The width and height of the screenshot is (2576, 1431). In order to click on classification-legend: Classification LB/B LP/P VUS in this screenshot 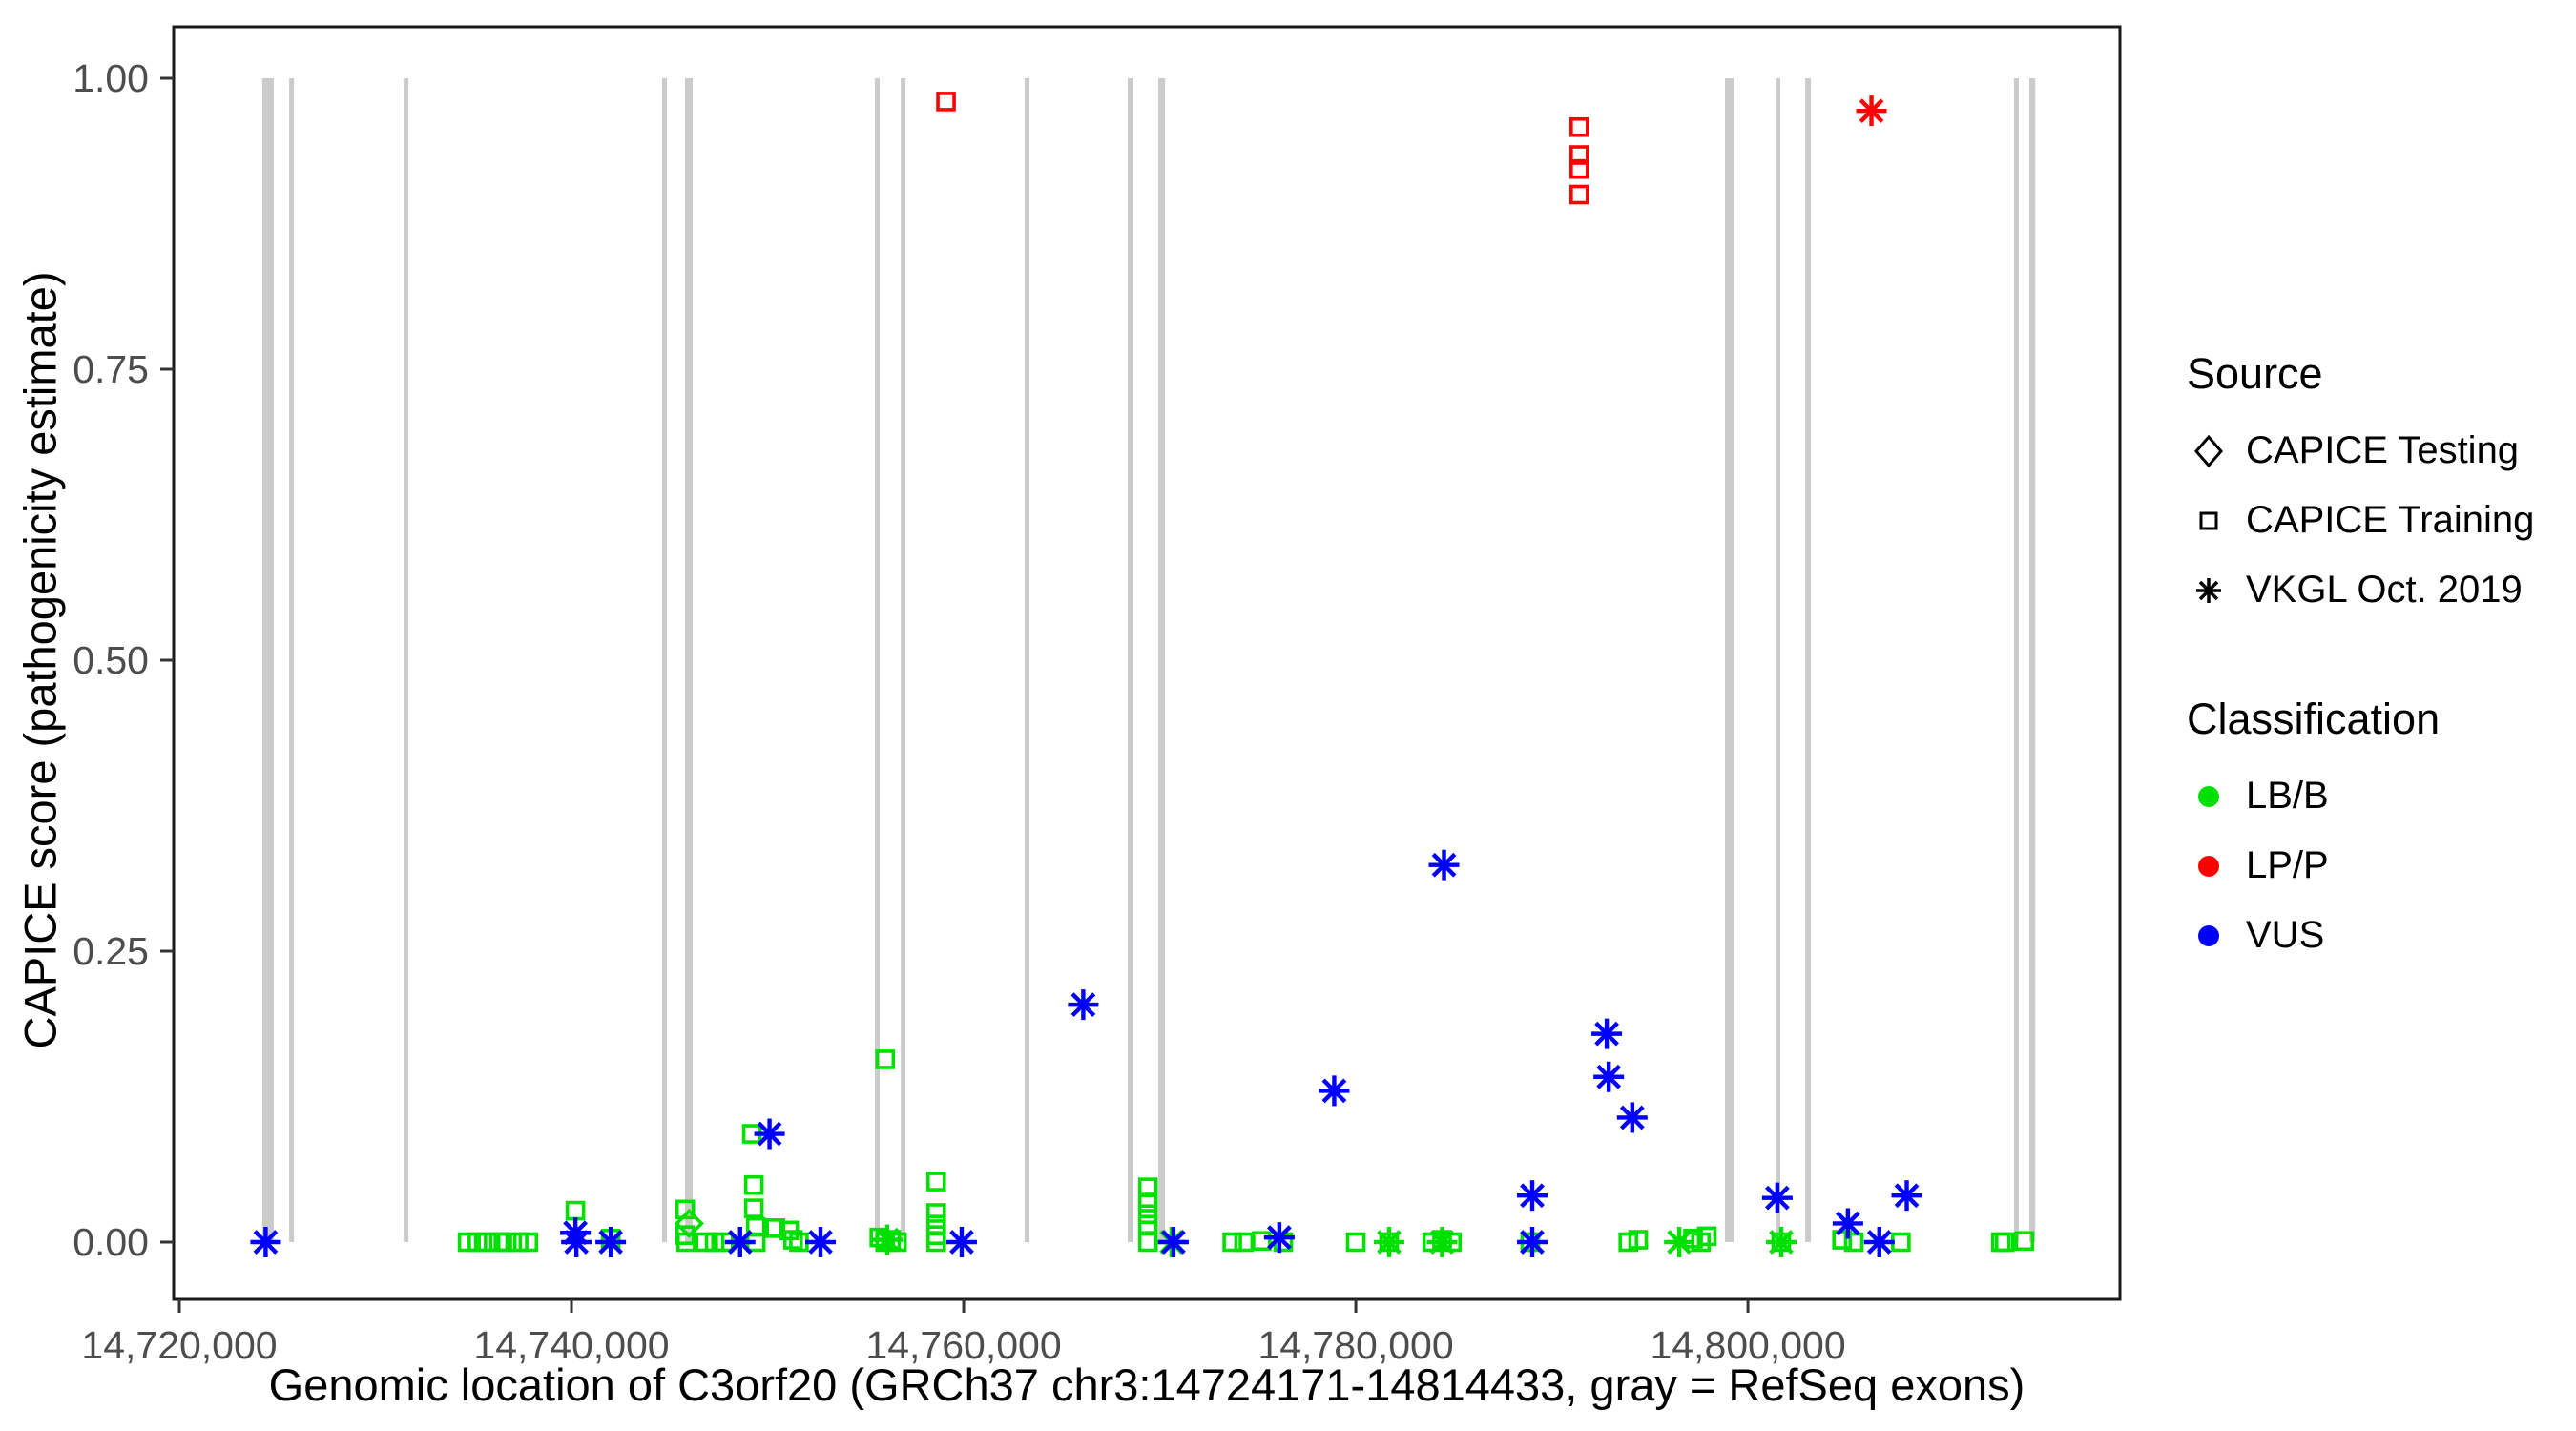, I will do `click(2313, 833)`.